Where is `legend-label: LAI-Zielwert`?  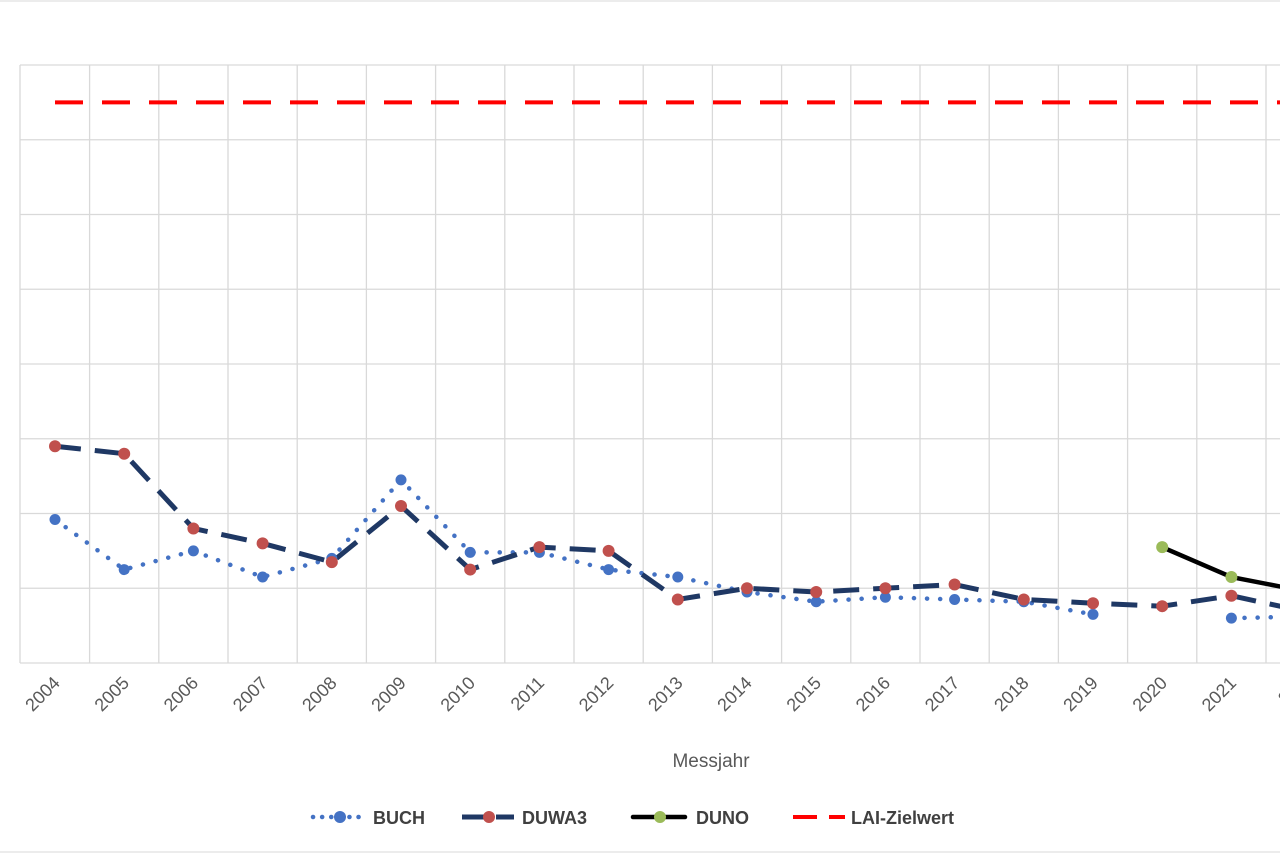 legend-label: LAI-Zielwert is located at coordinates (902, 818).